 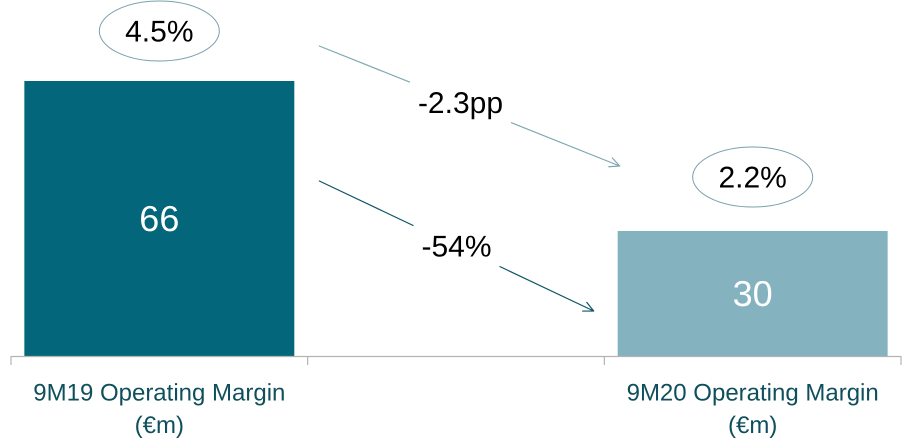 What do you see at coordinates (159, 219) in the screenshot?
I see `data-label: 66` at bounding box center [159, 219].